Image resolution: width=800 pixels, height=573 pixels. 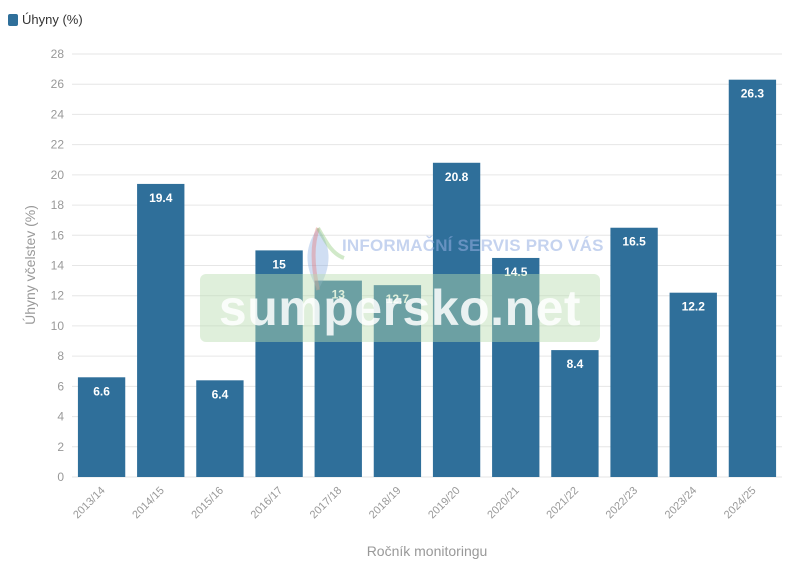 I want to click on x-tick-label: 2021/22, so click(x=562, y=503).